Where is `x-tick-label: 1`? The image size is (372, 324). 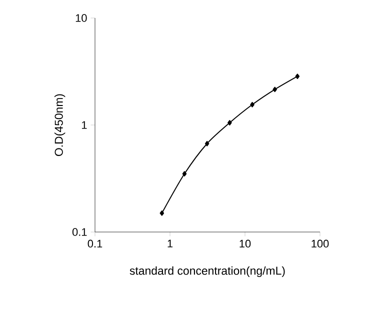 x-tick-label: 1 is located at coordinates (170, 244).